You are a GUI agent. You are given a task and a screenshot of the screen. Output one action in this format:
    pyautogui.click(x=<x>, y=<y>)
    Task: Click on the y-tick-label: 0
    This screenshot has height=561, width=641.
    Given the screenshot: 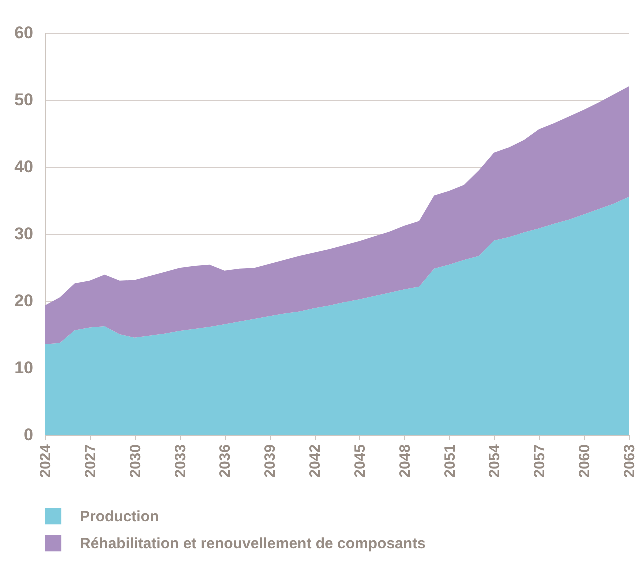 What is the action you would take?
    pyautogui.click(x=29, y=435)
    